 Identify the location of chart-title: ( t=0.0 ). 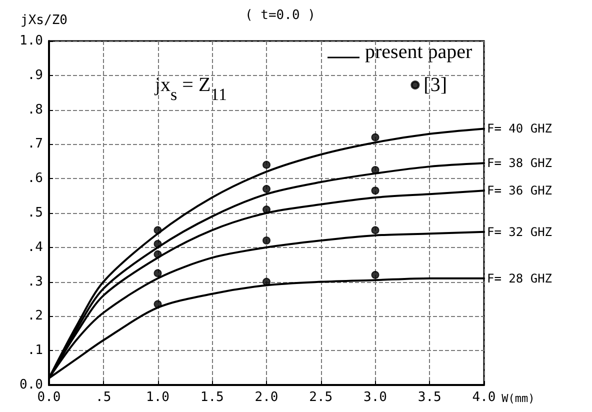
(280, 15).